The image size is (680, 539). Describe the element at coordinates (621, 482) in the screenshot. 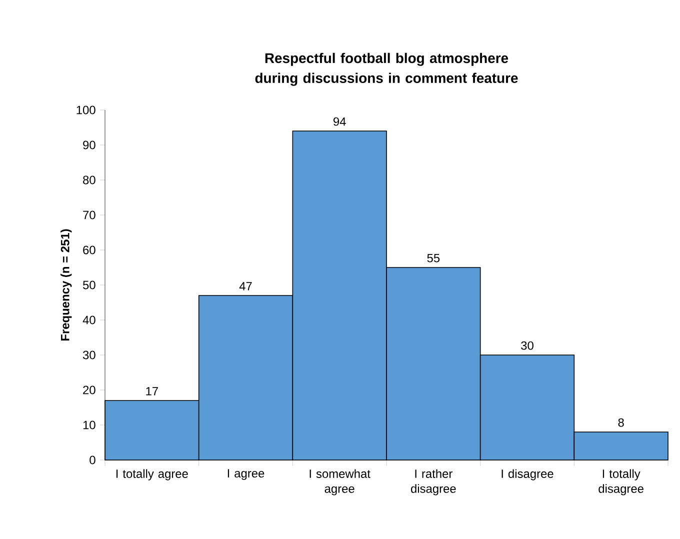

I see `x-tick-label: I totally disagree` at that location.